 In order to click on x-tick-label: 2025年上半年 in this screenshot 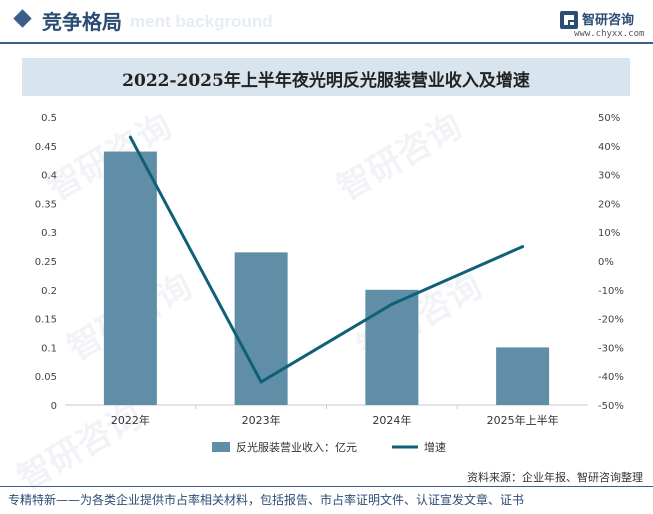, I will do `click(523, 420)`.